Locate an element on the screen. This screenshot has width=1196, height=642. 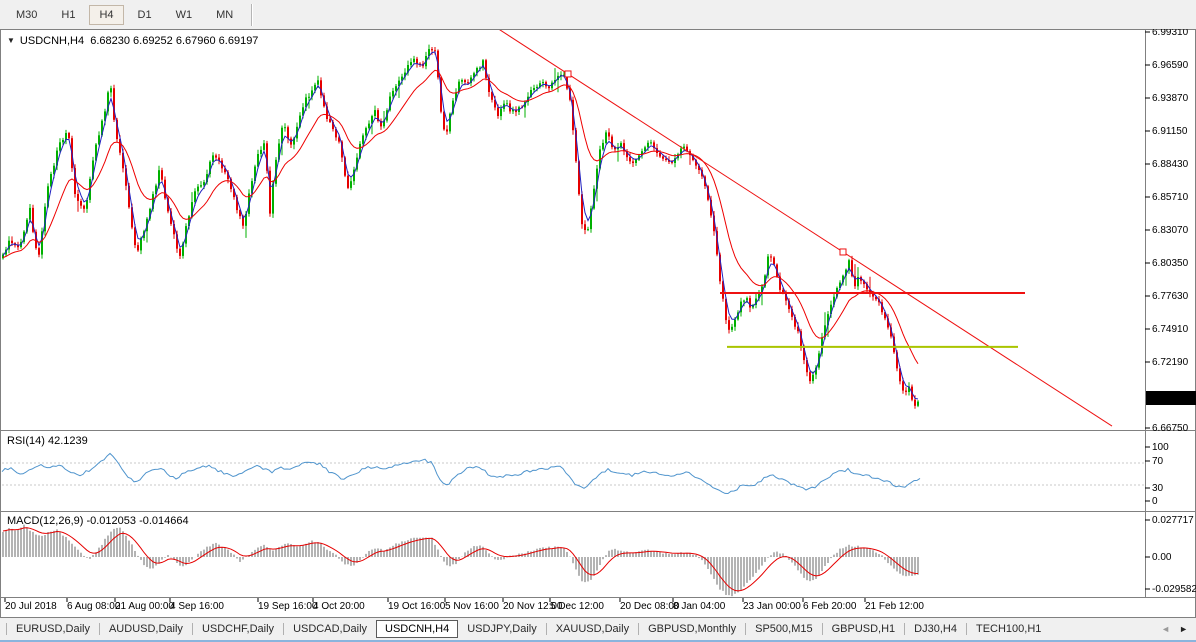
timeframe-button-w1: W1 is located at coordinates (184, 14).